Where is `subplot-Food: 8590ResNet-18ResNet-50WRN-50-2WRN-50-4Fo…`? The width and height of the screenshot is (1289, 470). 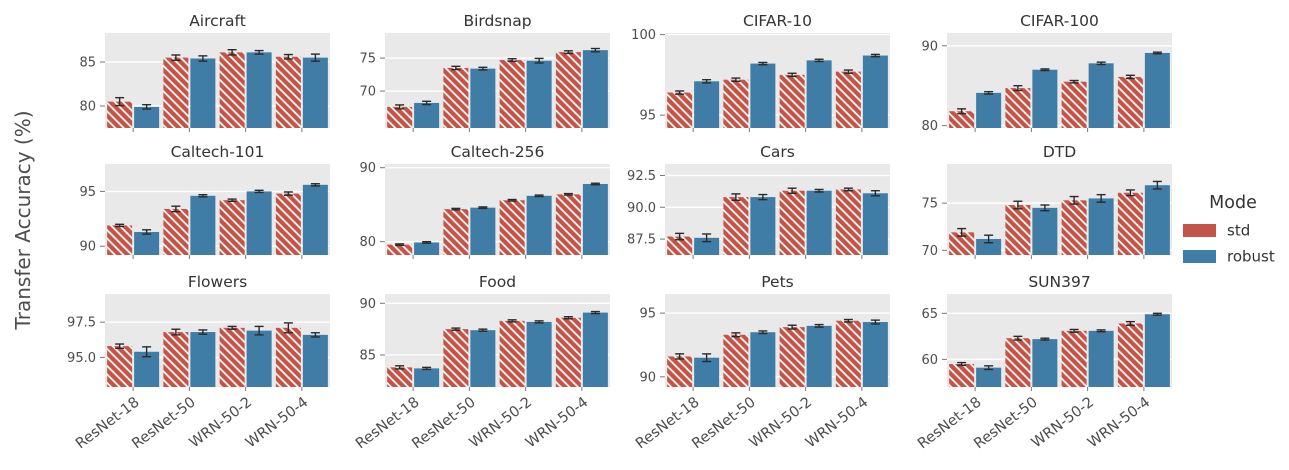 subplot-Food: 8590ResNet-18ResNet-50WRN-50-2WRN-50-4Fo… is located at coordinates (481, 362).